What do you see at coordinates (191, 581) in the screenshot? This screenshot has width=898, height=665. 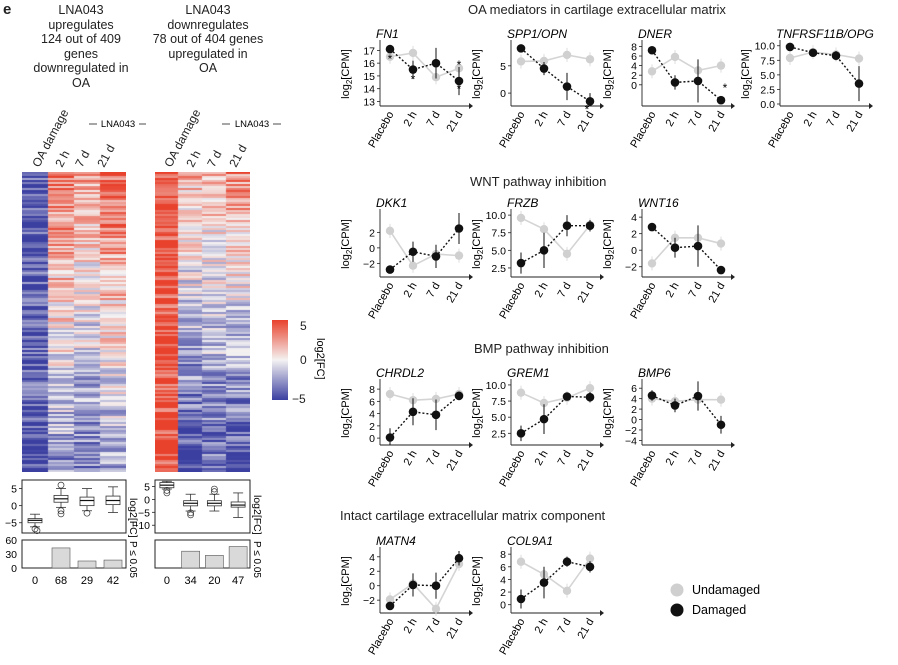 I see `count-label: 34` at bounding box center [191, 581].